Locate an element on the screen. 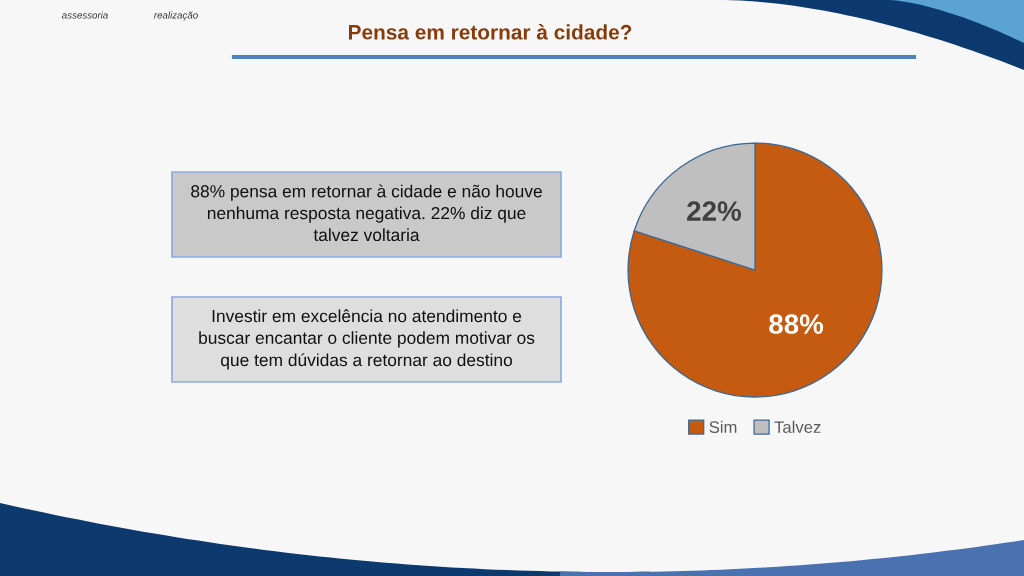  text: Investir em excelência no atendimento e buscar encantar o cliente podem motivar os que tem dúvidas a retornar ao destino is located at coordinates (367, 339).